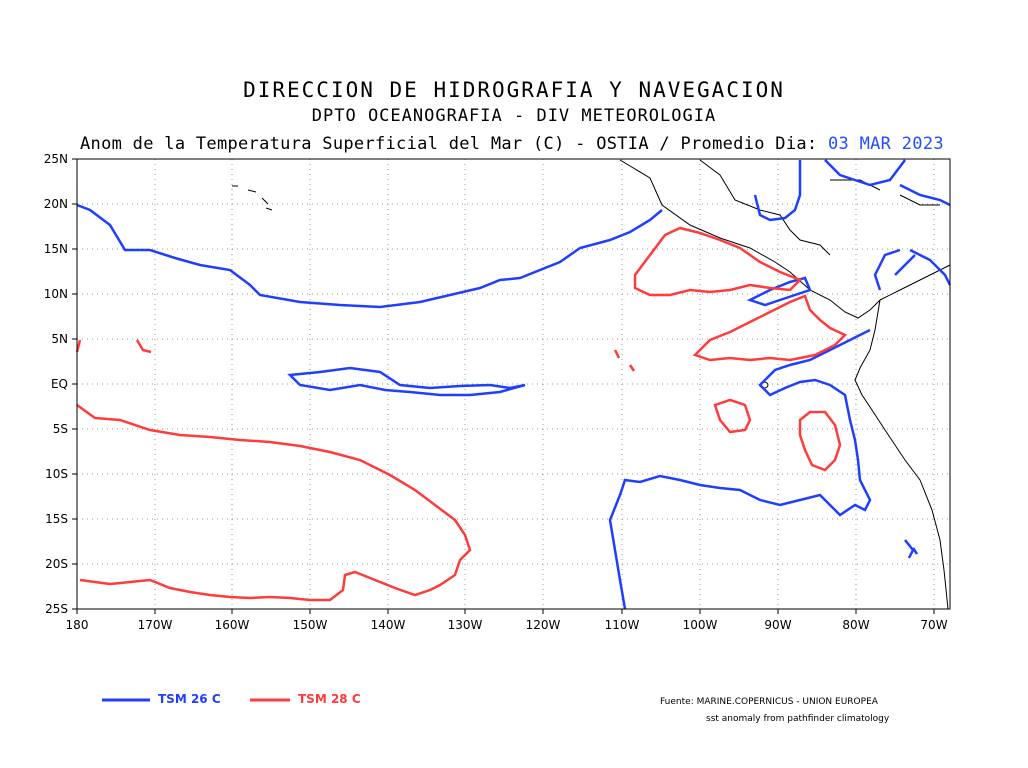  I want to click on lat-label: EQ, so click(59, 384).